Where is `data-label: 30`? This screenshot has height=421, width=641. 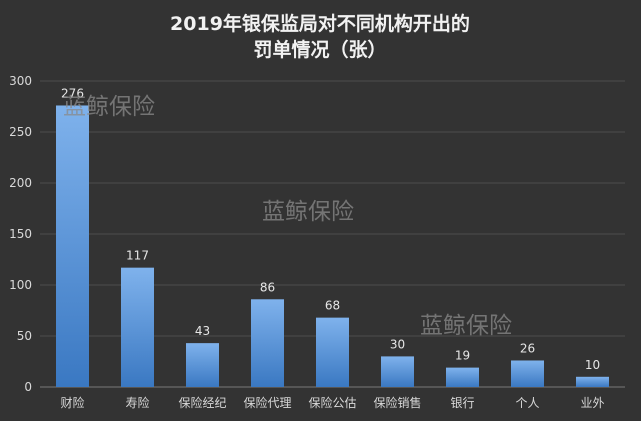 data-label: 30 is located at coordinates (397, 344).